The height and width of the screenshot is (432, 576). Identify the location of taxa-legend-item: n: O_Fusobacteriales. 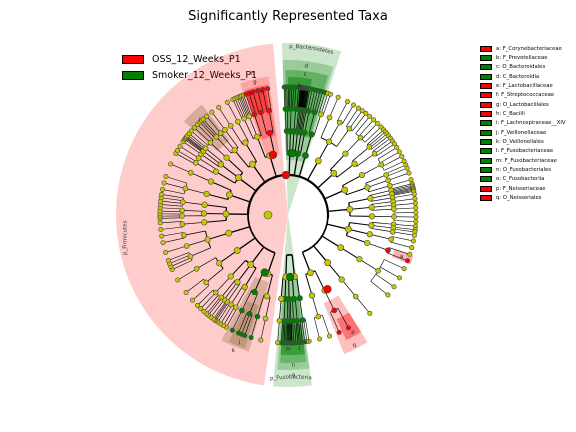
(523, 169).